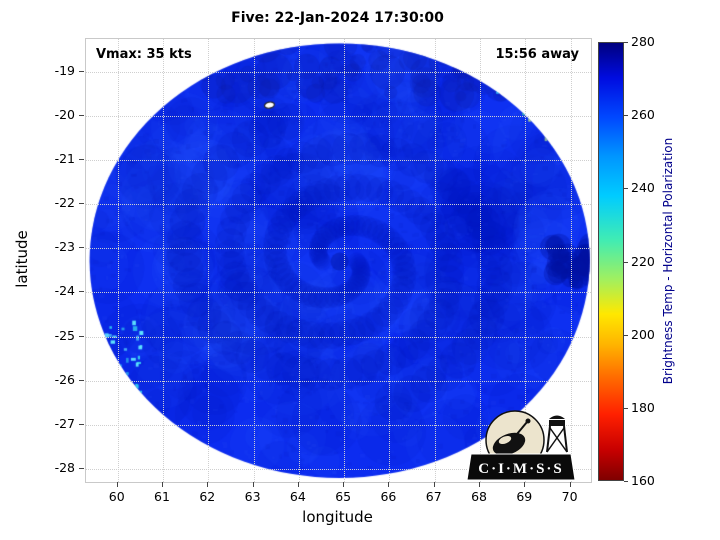 This screenshot has width=720, height=540. Describe the element at coordinates (643, 41) in the screenshot. I see `colorbar-tick-label: 280` at that location.